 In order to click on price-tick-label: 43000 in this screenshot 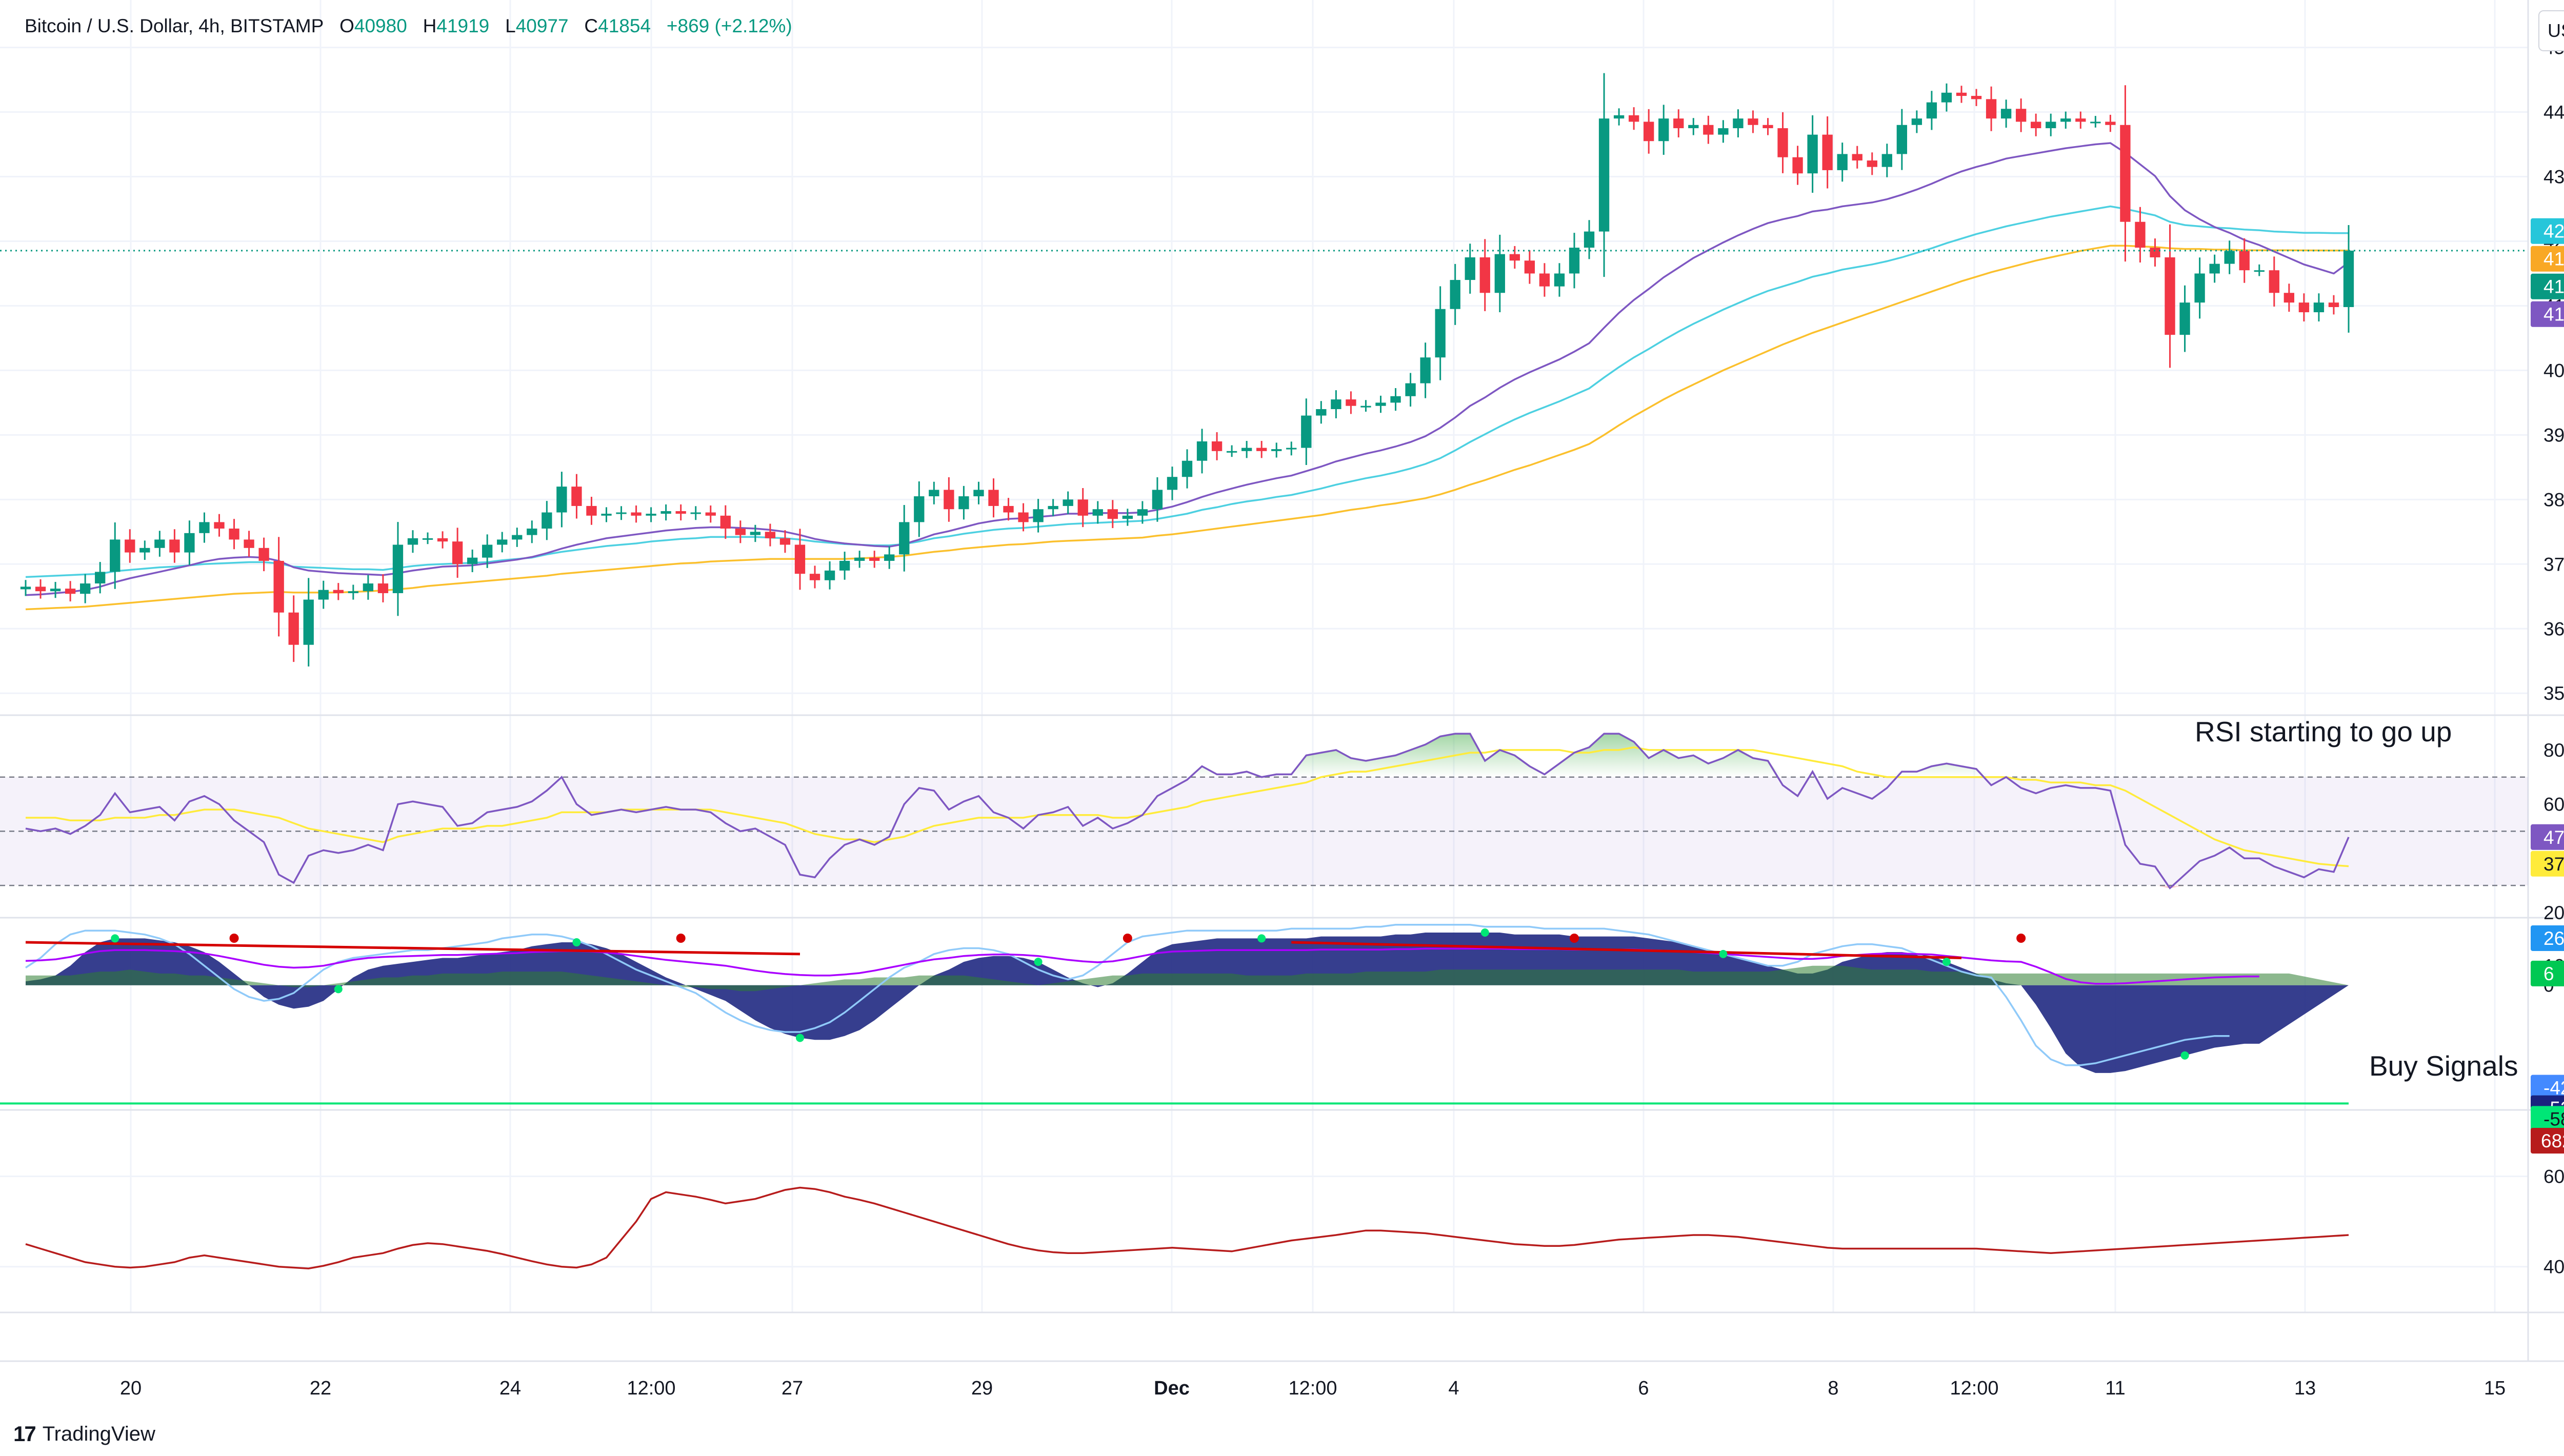, I will do `click(2554, 177)`.